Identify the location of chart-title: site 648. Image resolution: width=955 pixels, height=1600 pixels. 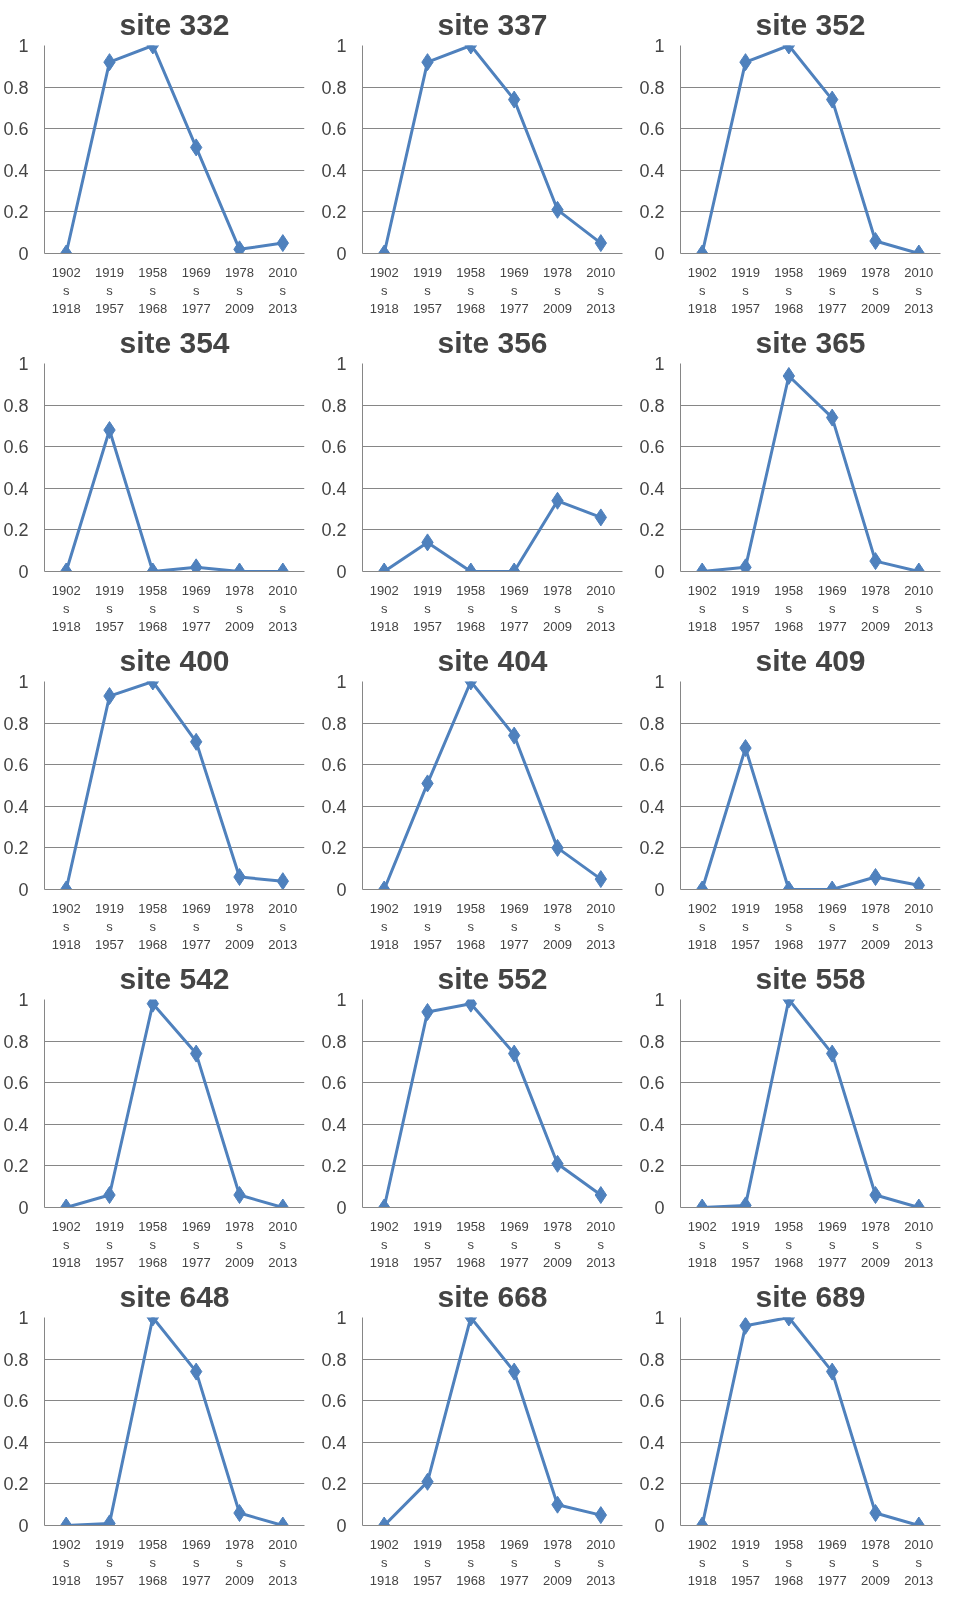
(174, 1296).